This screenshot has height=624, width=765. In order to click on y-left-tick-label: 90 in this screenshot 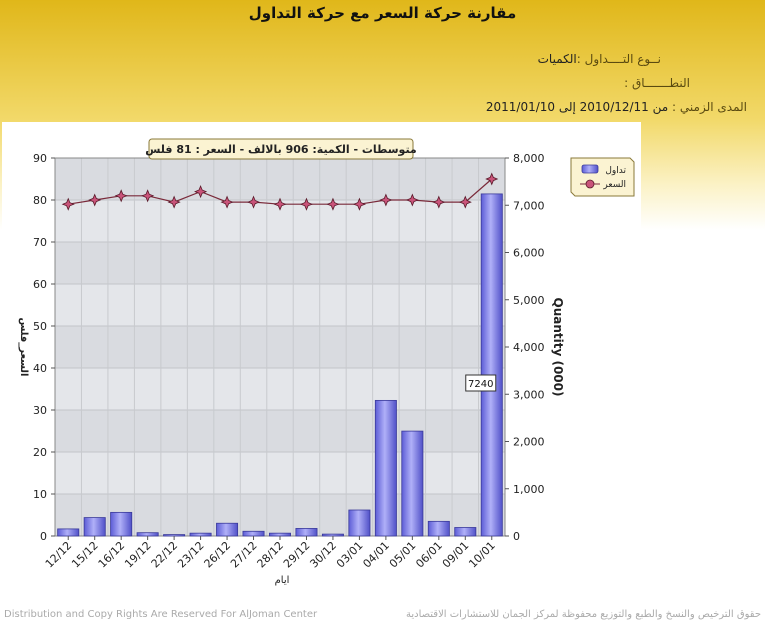, I will do `click(40, 158)`.